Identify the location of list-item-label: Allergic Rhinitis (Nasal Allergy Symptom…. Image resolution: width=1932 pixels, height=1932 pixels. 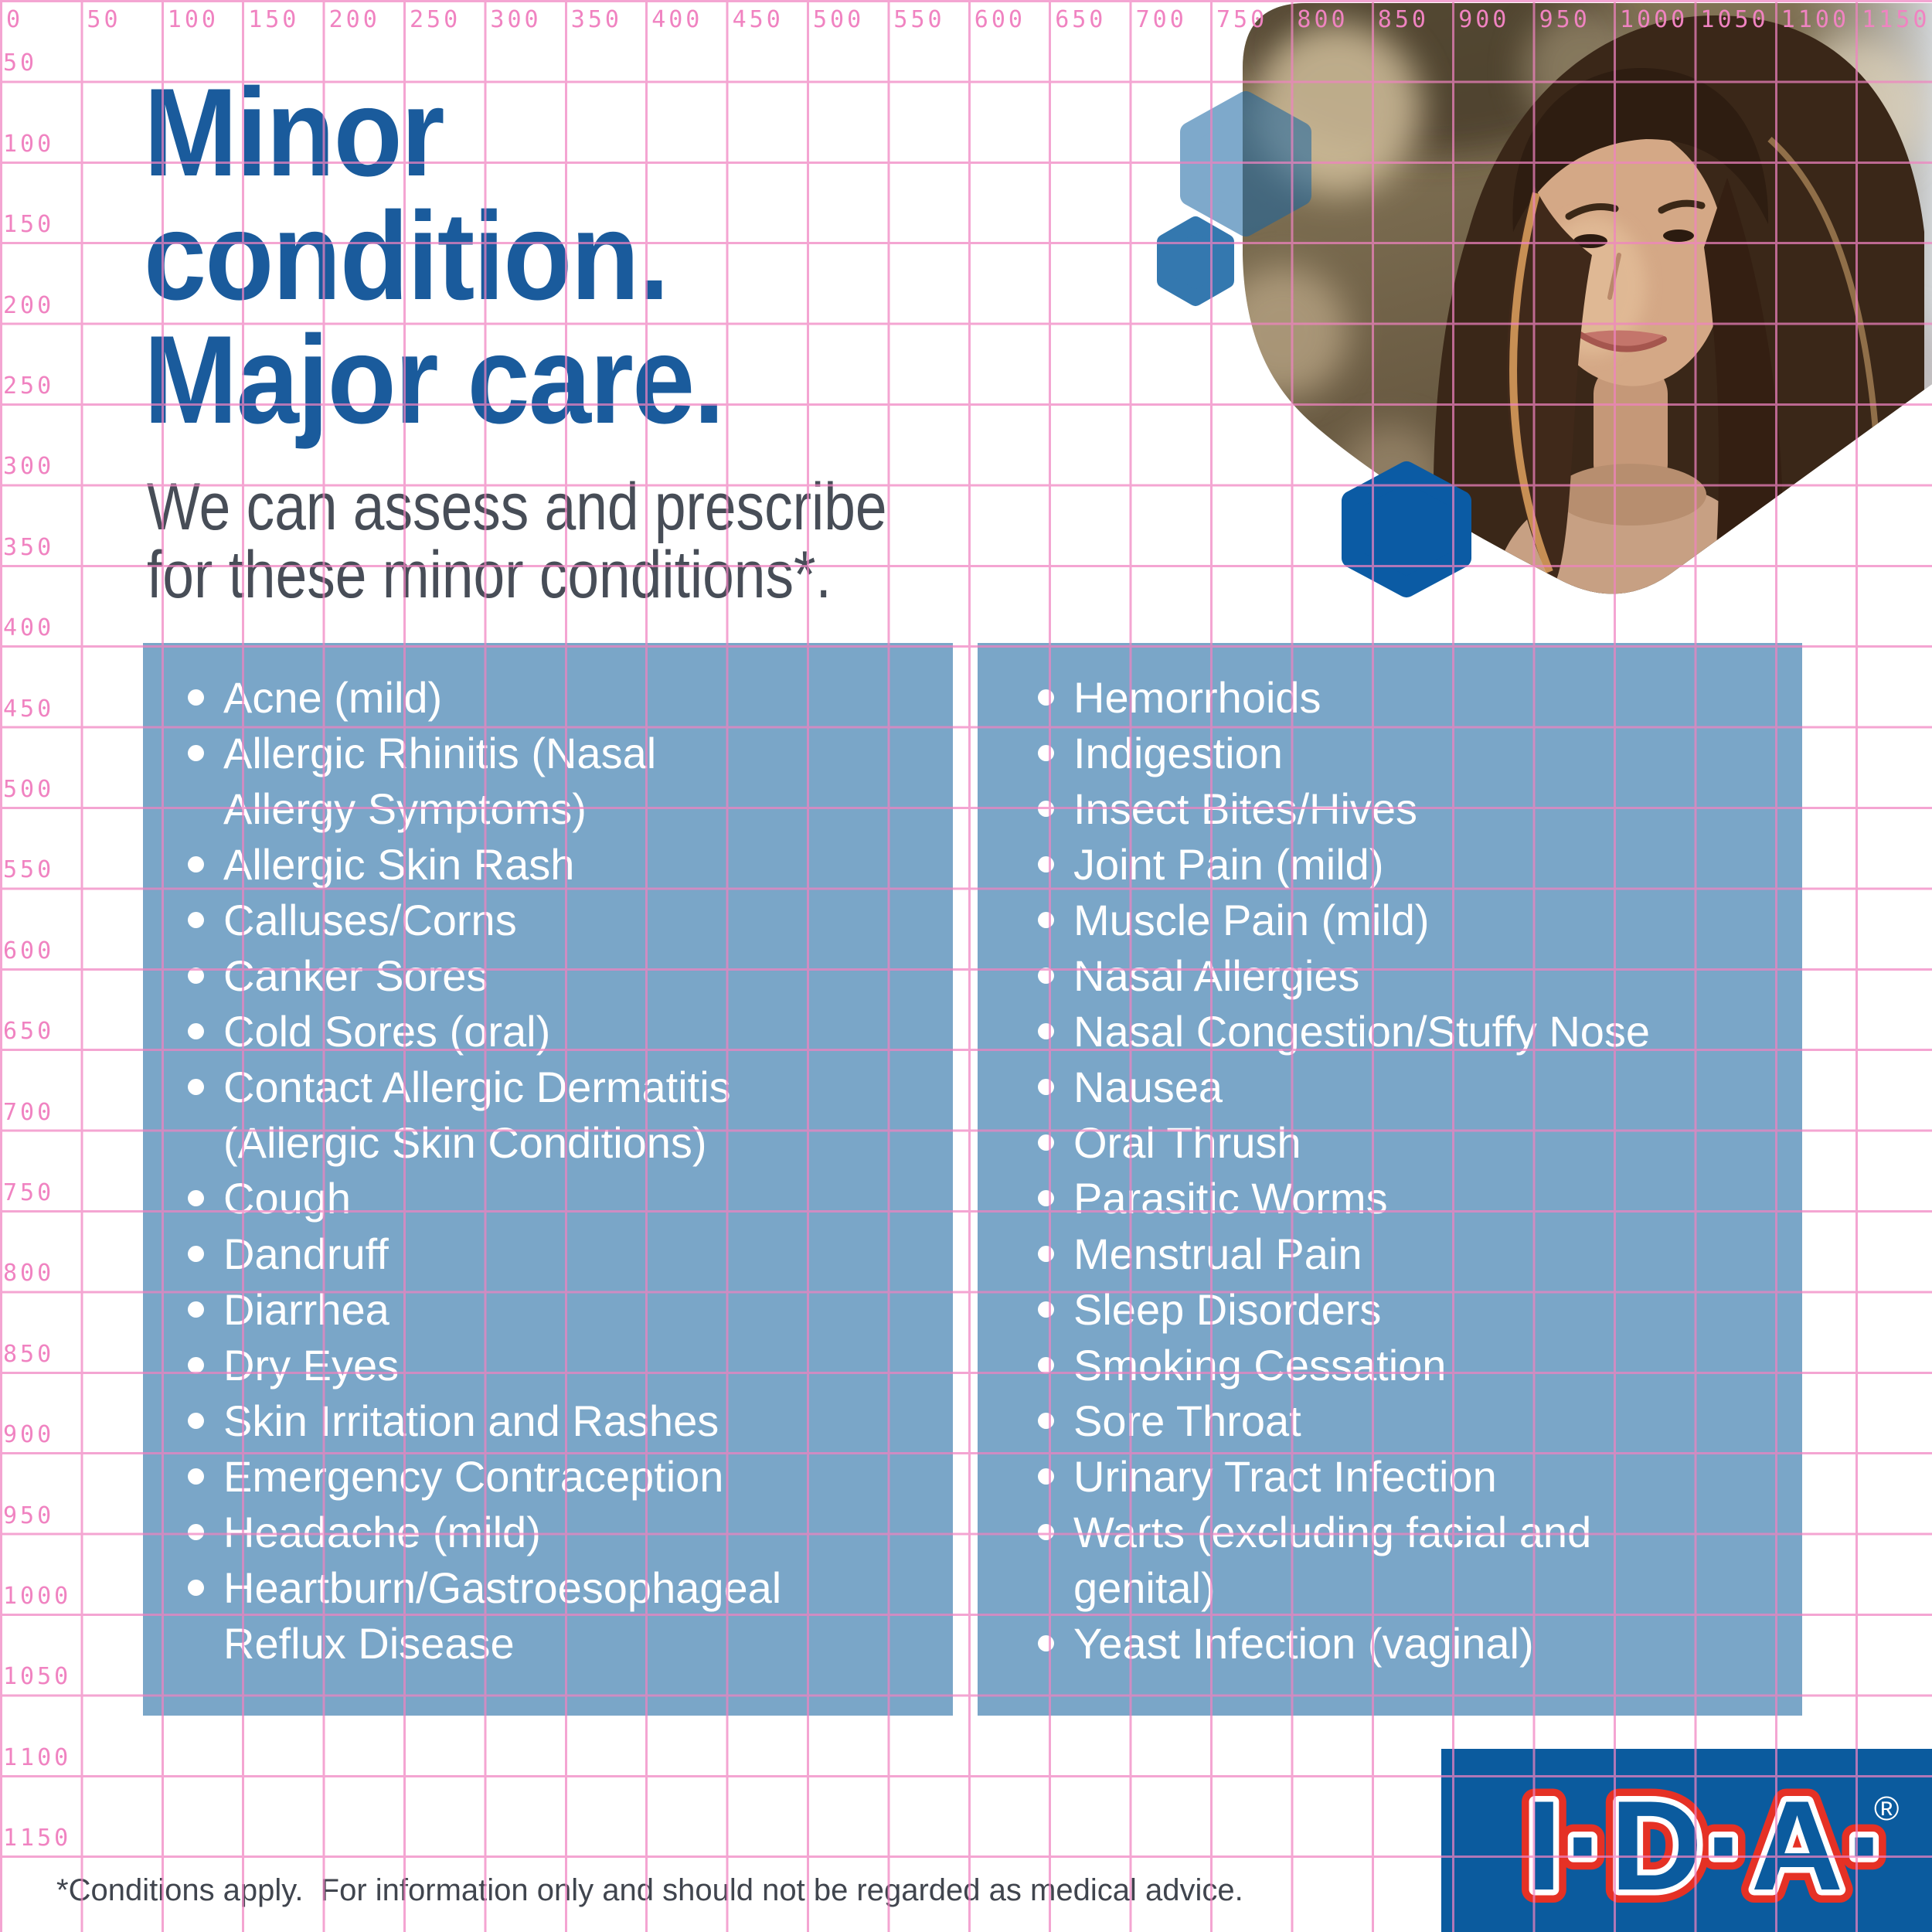
(440, 781).